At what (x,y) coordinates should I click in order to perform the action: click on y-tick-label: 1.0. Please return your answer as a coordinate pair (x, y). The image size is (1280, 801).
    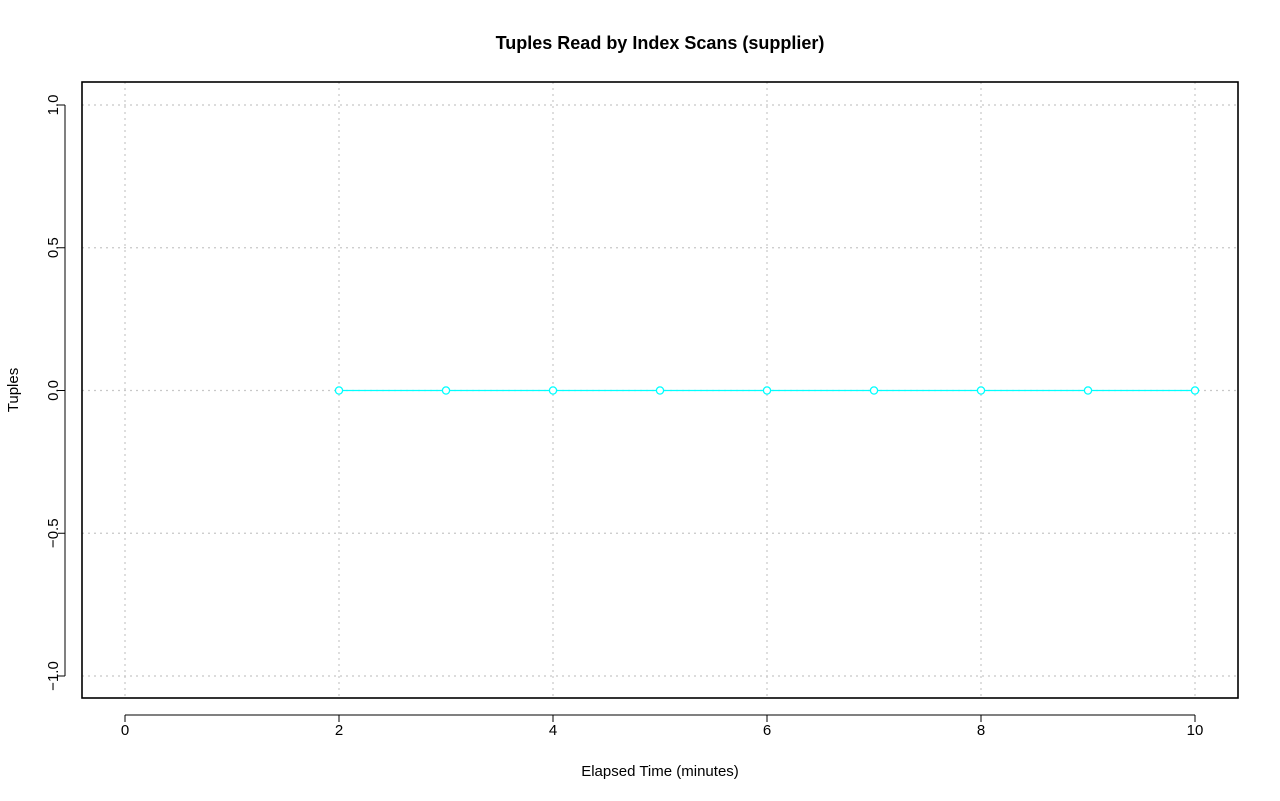
    Looking at the image, I should click on (53, 105).